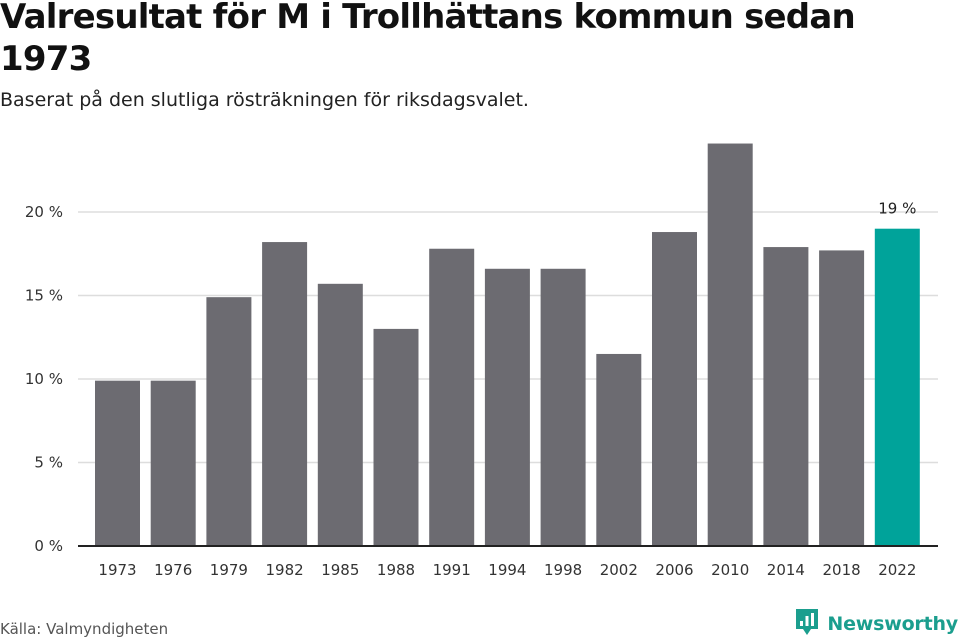  What do you see at coordinates (842, 398) in the screenshot?
I see `bar-2018` at bounding box center [842, 398].